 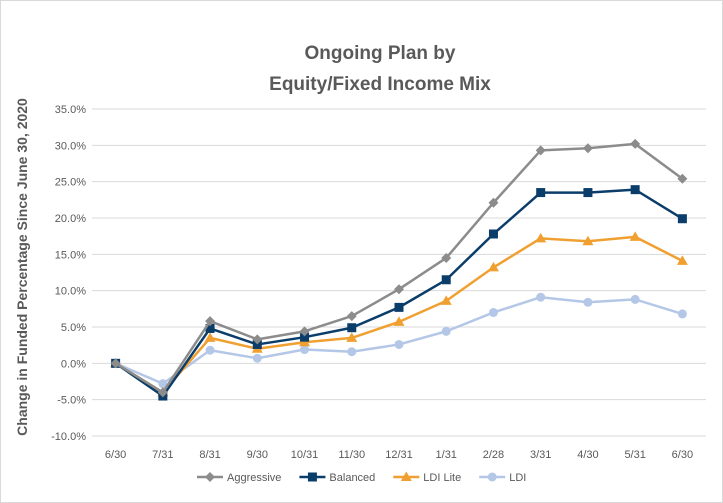 What do you see at coordinates (312, 477) in the screenshot?
I see `legend-marker-balanced` at bounding box center [312, 477].